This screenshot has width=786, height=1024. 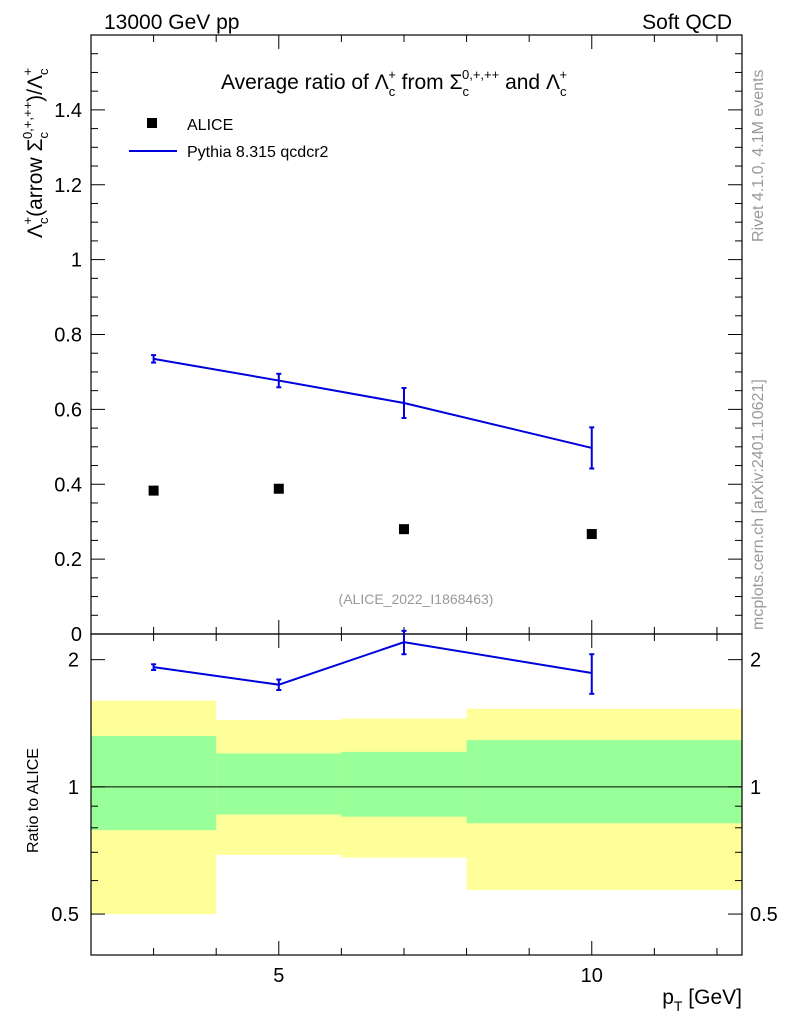 I want to click on legend-alice-label: ALICE, so click(x=210, y=125).